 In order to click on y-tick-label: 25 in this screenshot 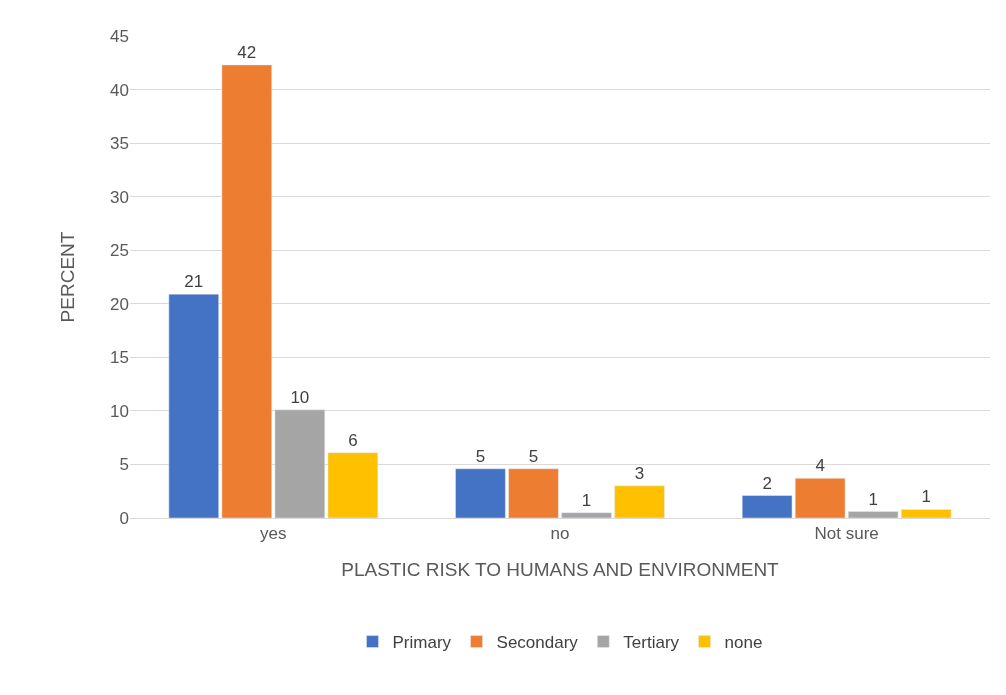, I will do `click(119, 251)`.